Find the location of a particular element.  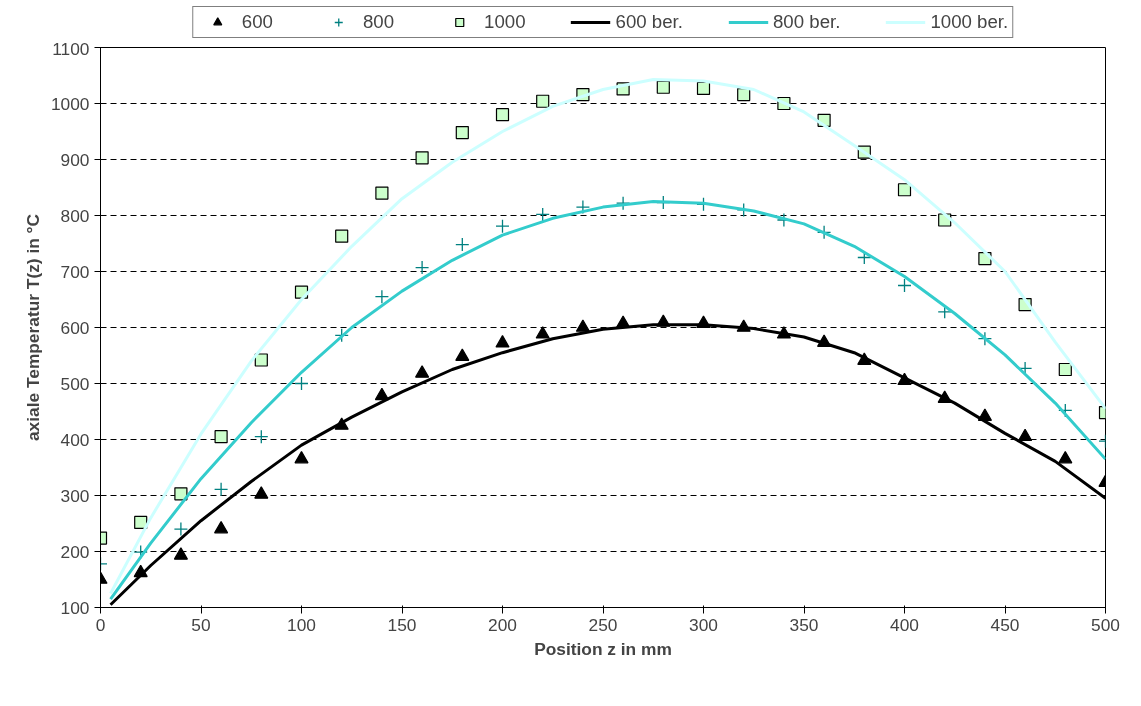

x-tick-label: 350 is located at coordinates (804, 624).